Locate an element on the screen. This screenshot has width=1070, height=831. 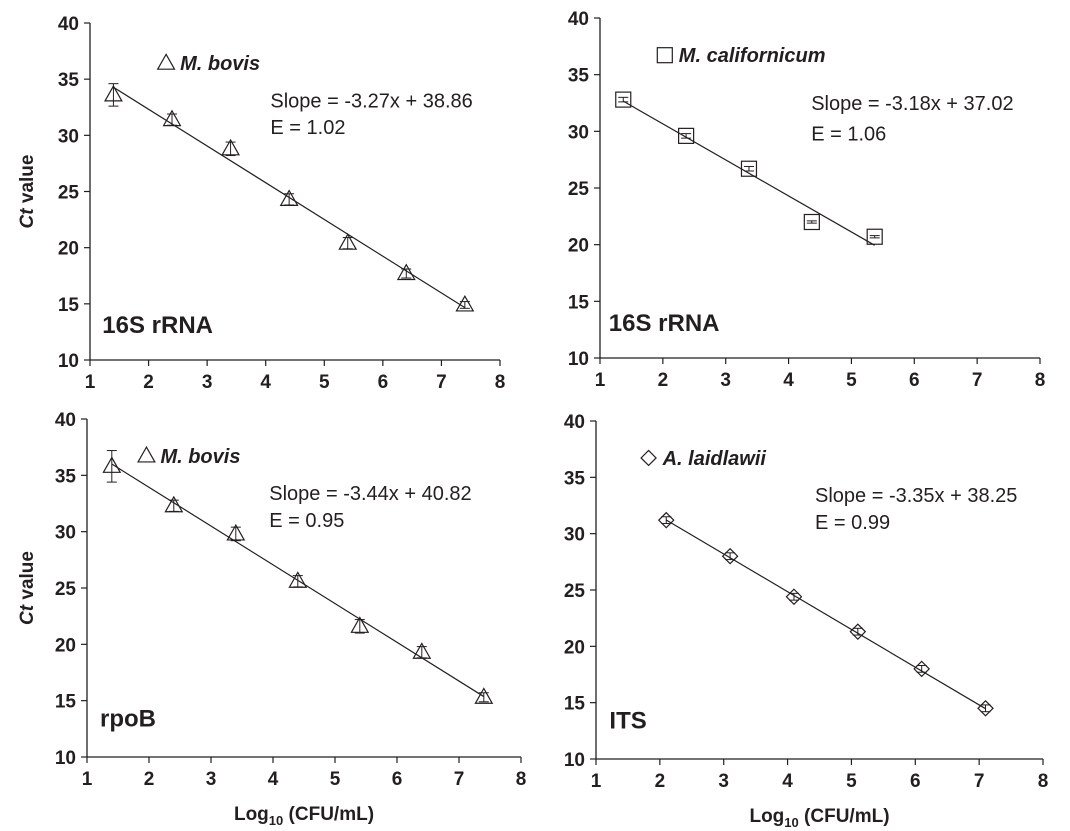
slope-equation: Slope = -3.27x + 38.86 is located at coordinates (371, 101).